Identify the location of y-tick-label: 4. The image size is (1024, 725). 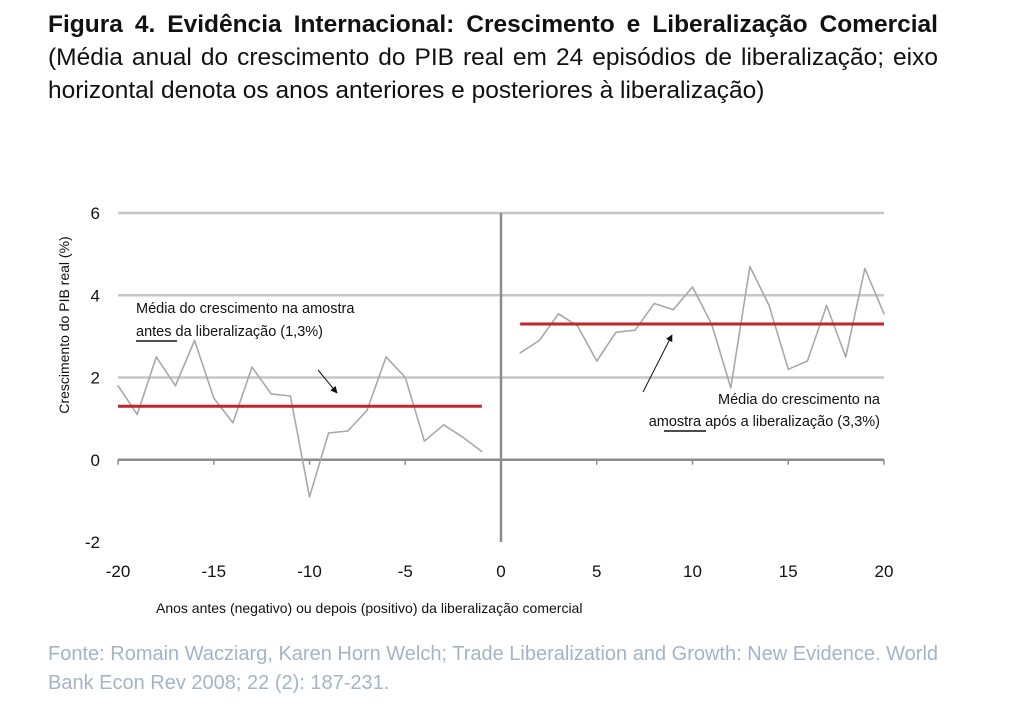
(95, 295).